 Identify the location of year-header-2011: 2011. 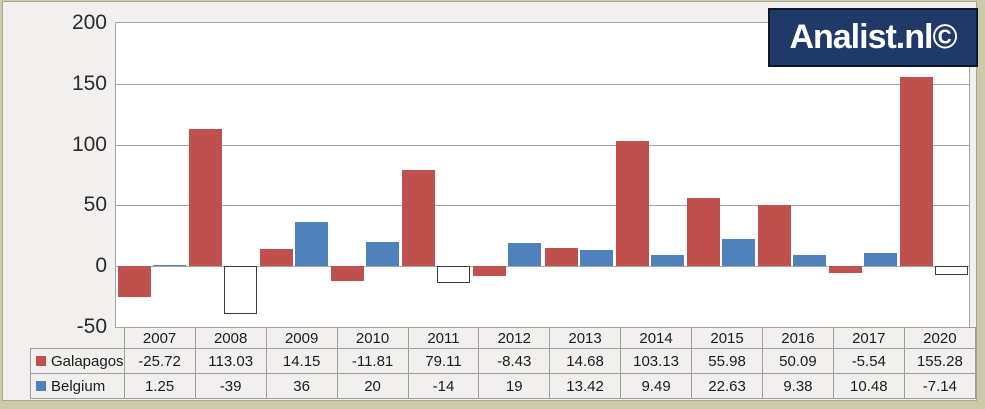
(443, 338).